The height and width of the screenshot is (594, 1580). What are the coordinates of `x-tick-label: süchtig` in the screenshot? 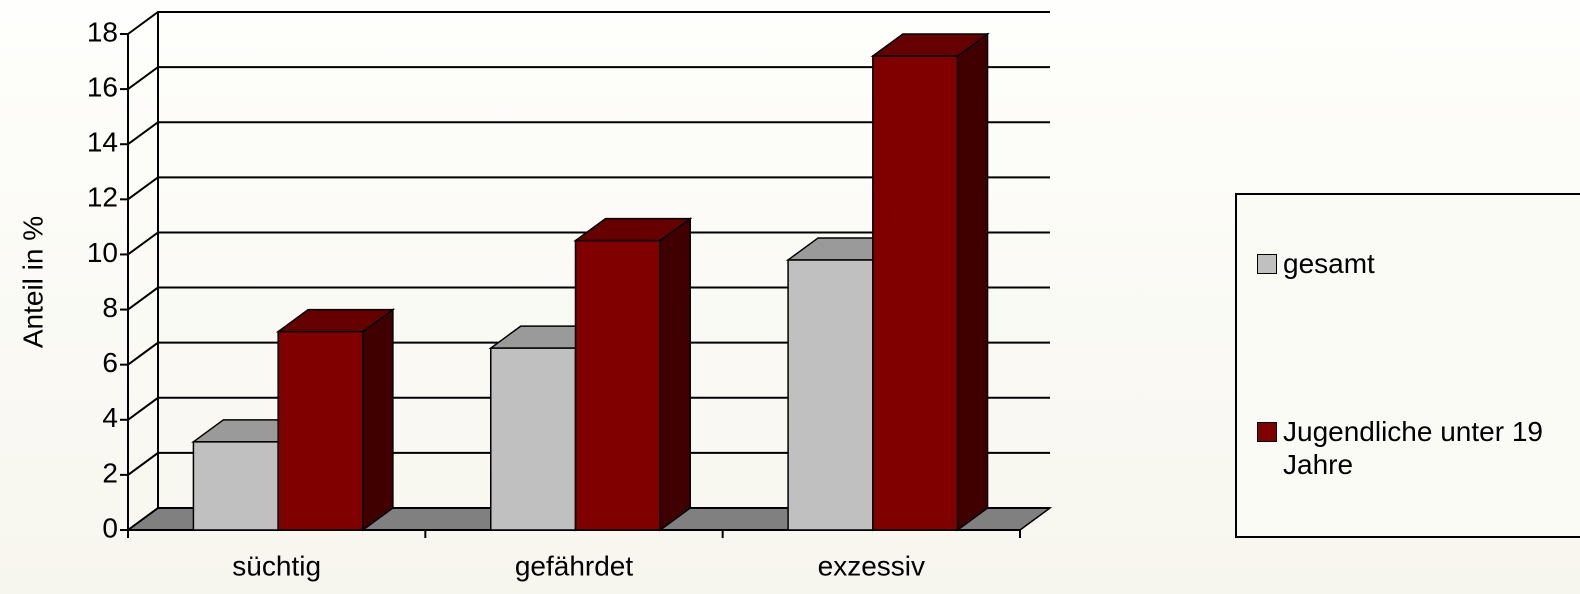 It's located at (276, 565).